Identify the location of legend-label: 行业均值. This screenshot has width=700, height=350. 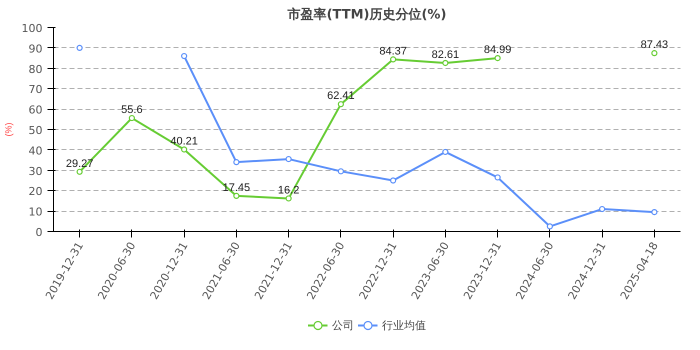
(404, 325).